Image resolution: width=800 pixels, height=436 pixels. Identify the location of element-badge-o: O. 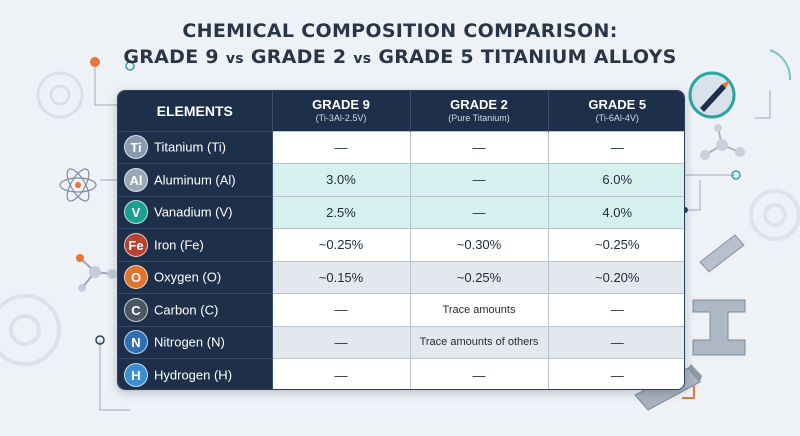
(136, 277).